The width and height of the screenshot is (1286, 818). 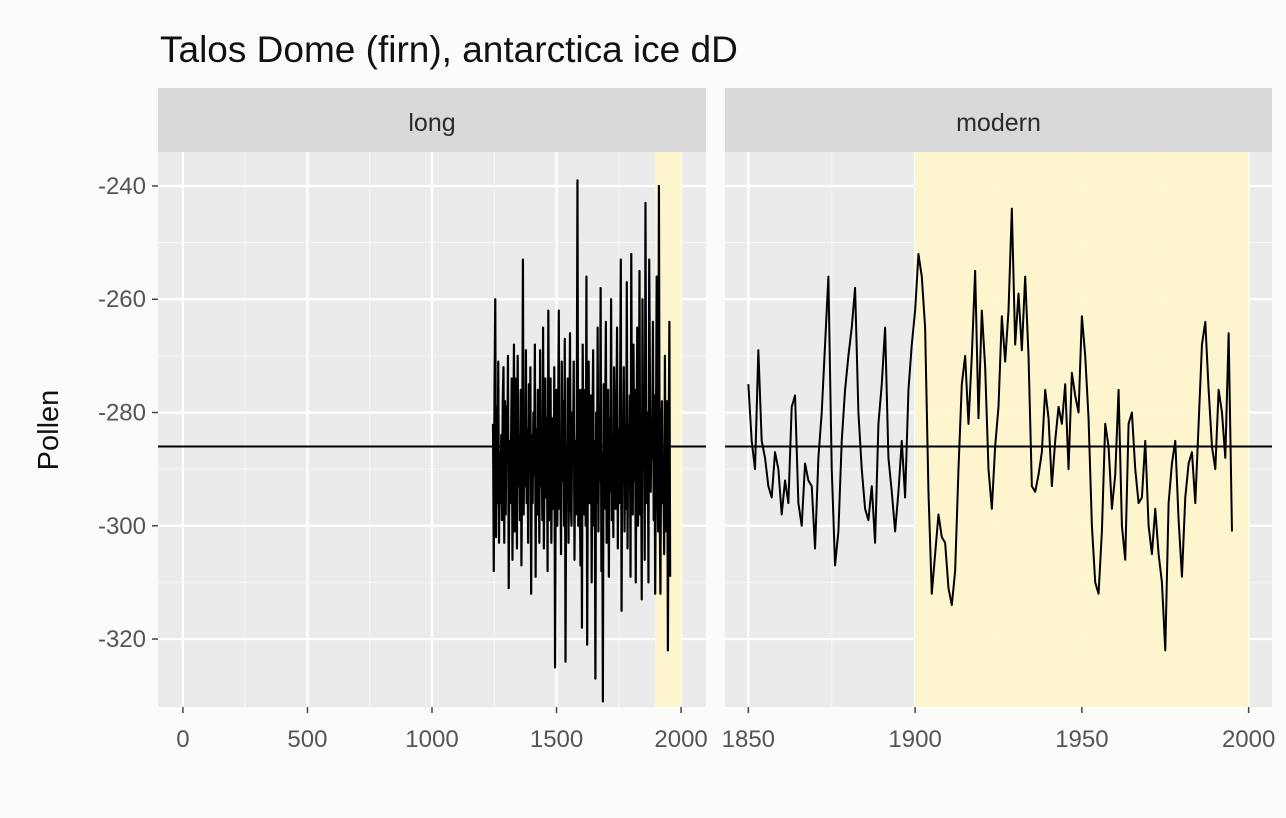 I want to click on series-line, so click(x=581, y=441).